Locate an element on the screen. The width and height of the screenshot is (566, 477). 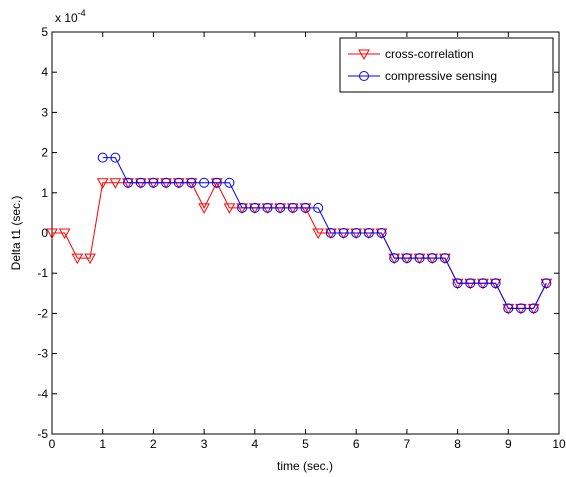
y-multiplier-exponent: -4 is located at coordinates (82, 13).